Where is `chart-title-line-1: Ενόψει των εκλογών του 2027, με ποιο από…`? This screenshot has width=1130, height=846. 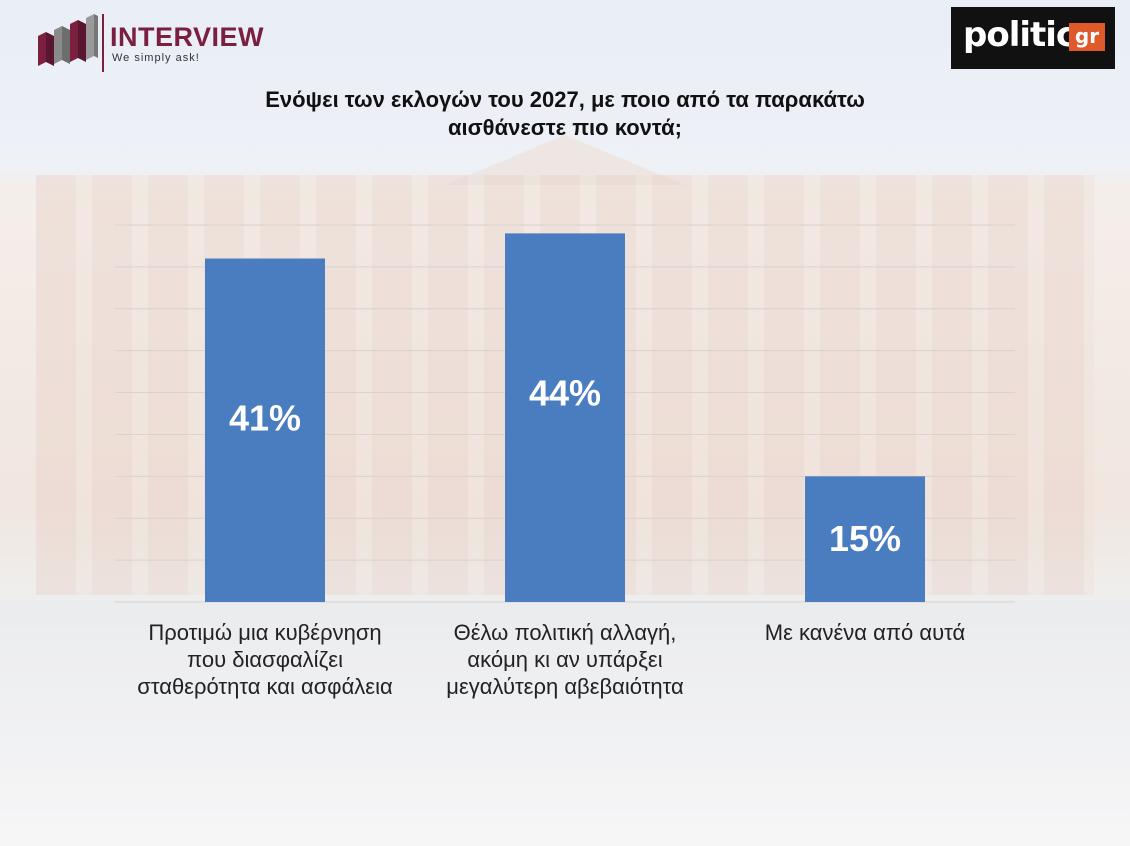
chart-title-line-1: Ενόψει των εκλογών του 2027, με ποιο από… is located at coordinates (565, 99).